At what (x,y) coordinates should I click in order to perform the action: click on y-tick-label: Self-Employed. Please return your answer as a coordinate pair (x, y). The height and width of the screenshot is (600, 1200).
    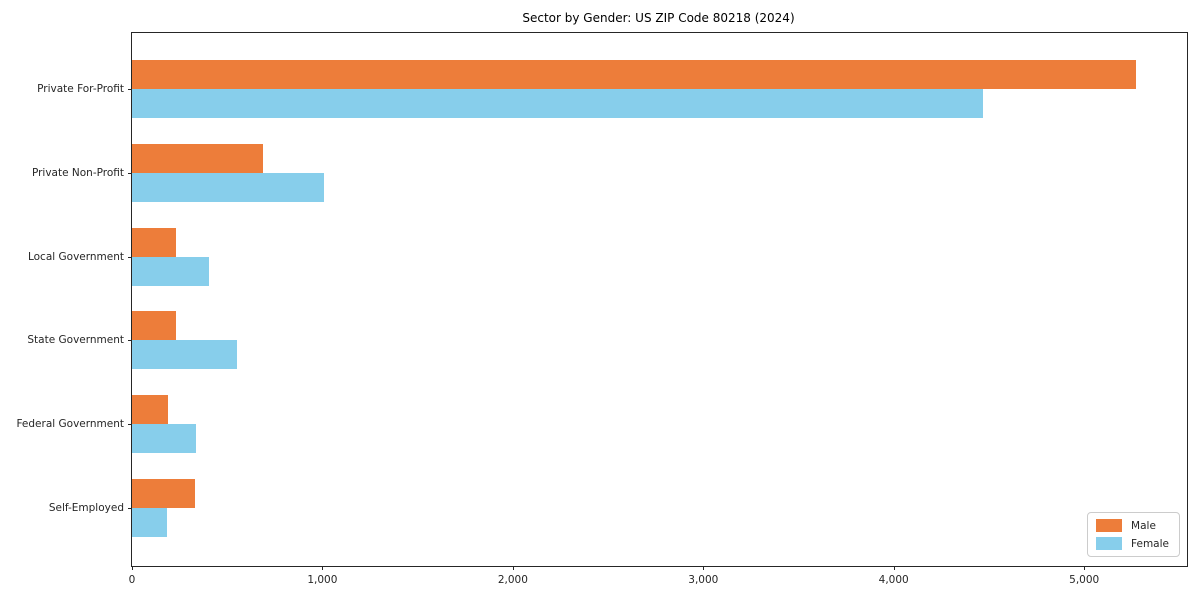
    Looking at the image, I should click on (86, 508).